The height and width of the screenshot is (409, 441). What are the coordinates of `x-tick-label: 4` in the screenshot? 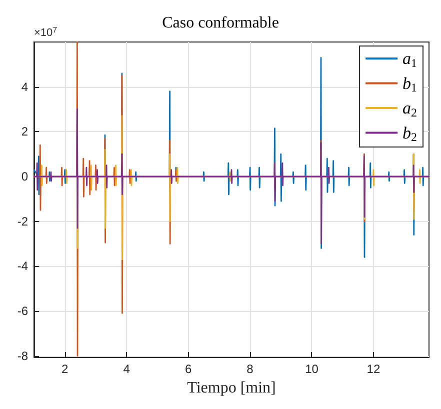 It's located at (126, 369).